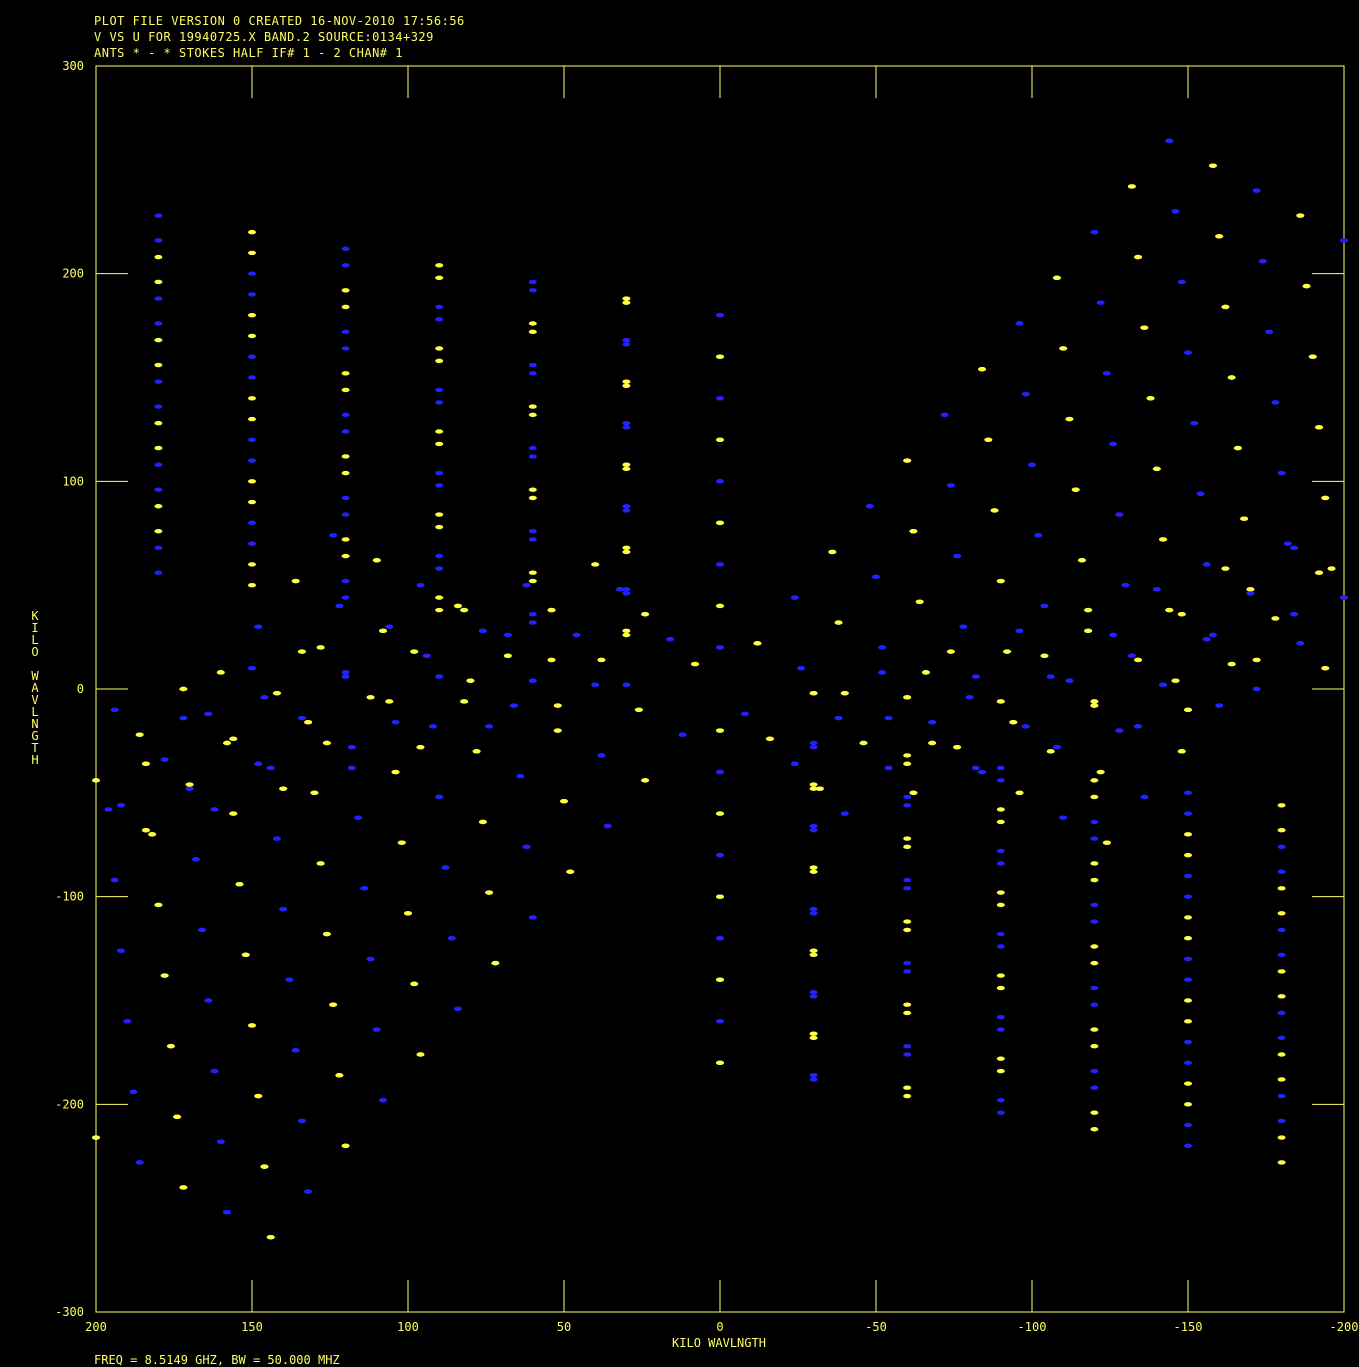 This screenshot has height=1367, width=1359. Describe the element at coordinates (34, 700) in the screenshot. I see `y-axis-label-char: V` at that location.